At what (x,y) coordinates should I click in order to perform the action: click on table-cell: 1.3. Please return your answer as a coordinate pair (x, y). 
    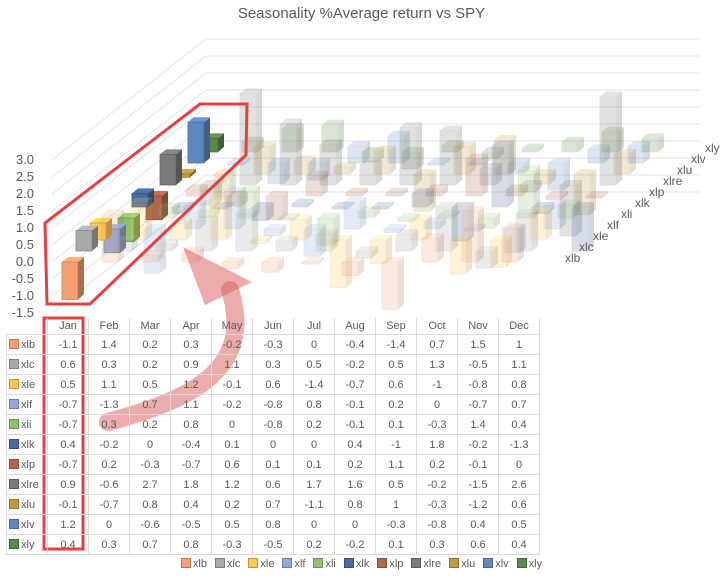
    Looking at the image, I should click on (437, 364).